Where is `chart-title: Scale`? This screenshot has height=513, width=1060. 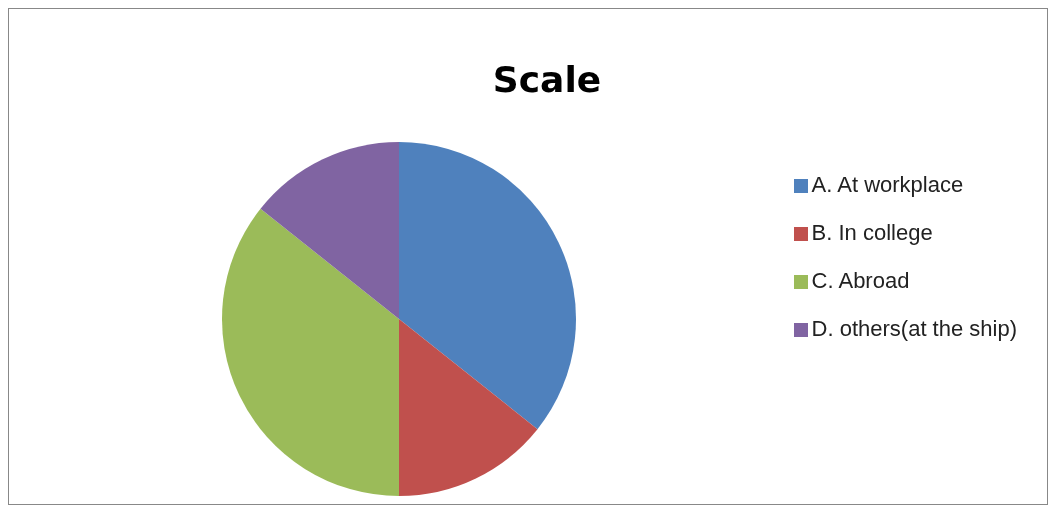 chart-title: Scale is located at coordinates (547, 79).